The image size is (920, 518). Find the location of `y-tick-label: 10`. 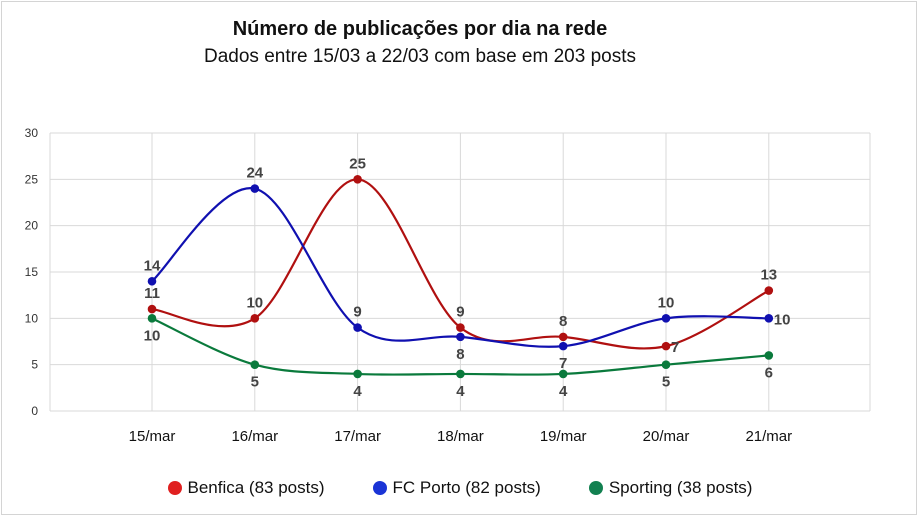

y-tick-label: 10 is located at coordinates (32, 318).